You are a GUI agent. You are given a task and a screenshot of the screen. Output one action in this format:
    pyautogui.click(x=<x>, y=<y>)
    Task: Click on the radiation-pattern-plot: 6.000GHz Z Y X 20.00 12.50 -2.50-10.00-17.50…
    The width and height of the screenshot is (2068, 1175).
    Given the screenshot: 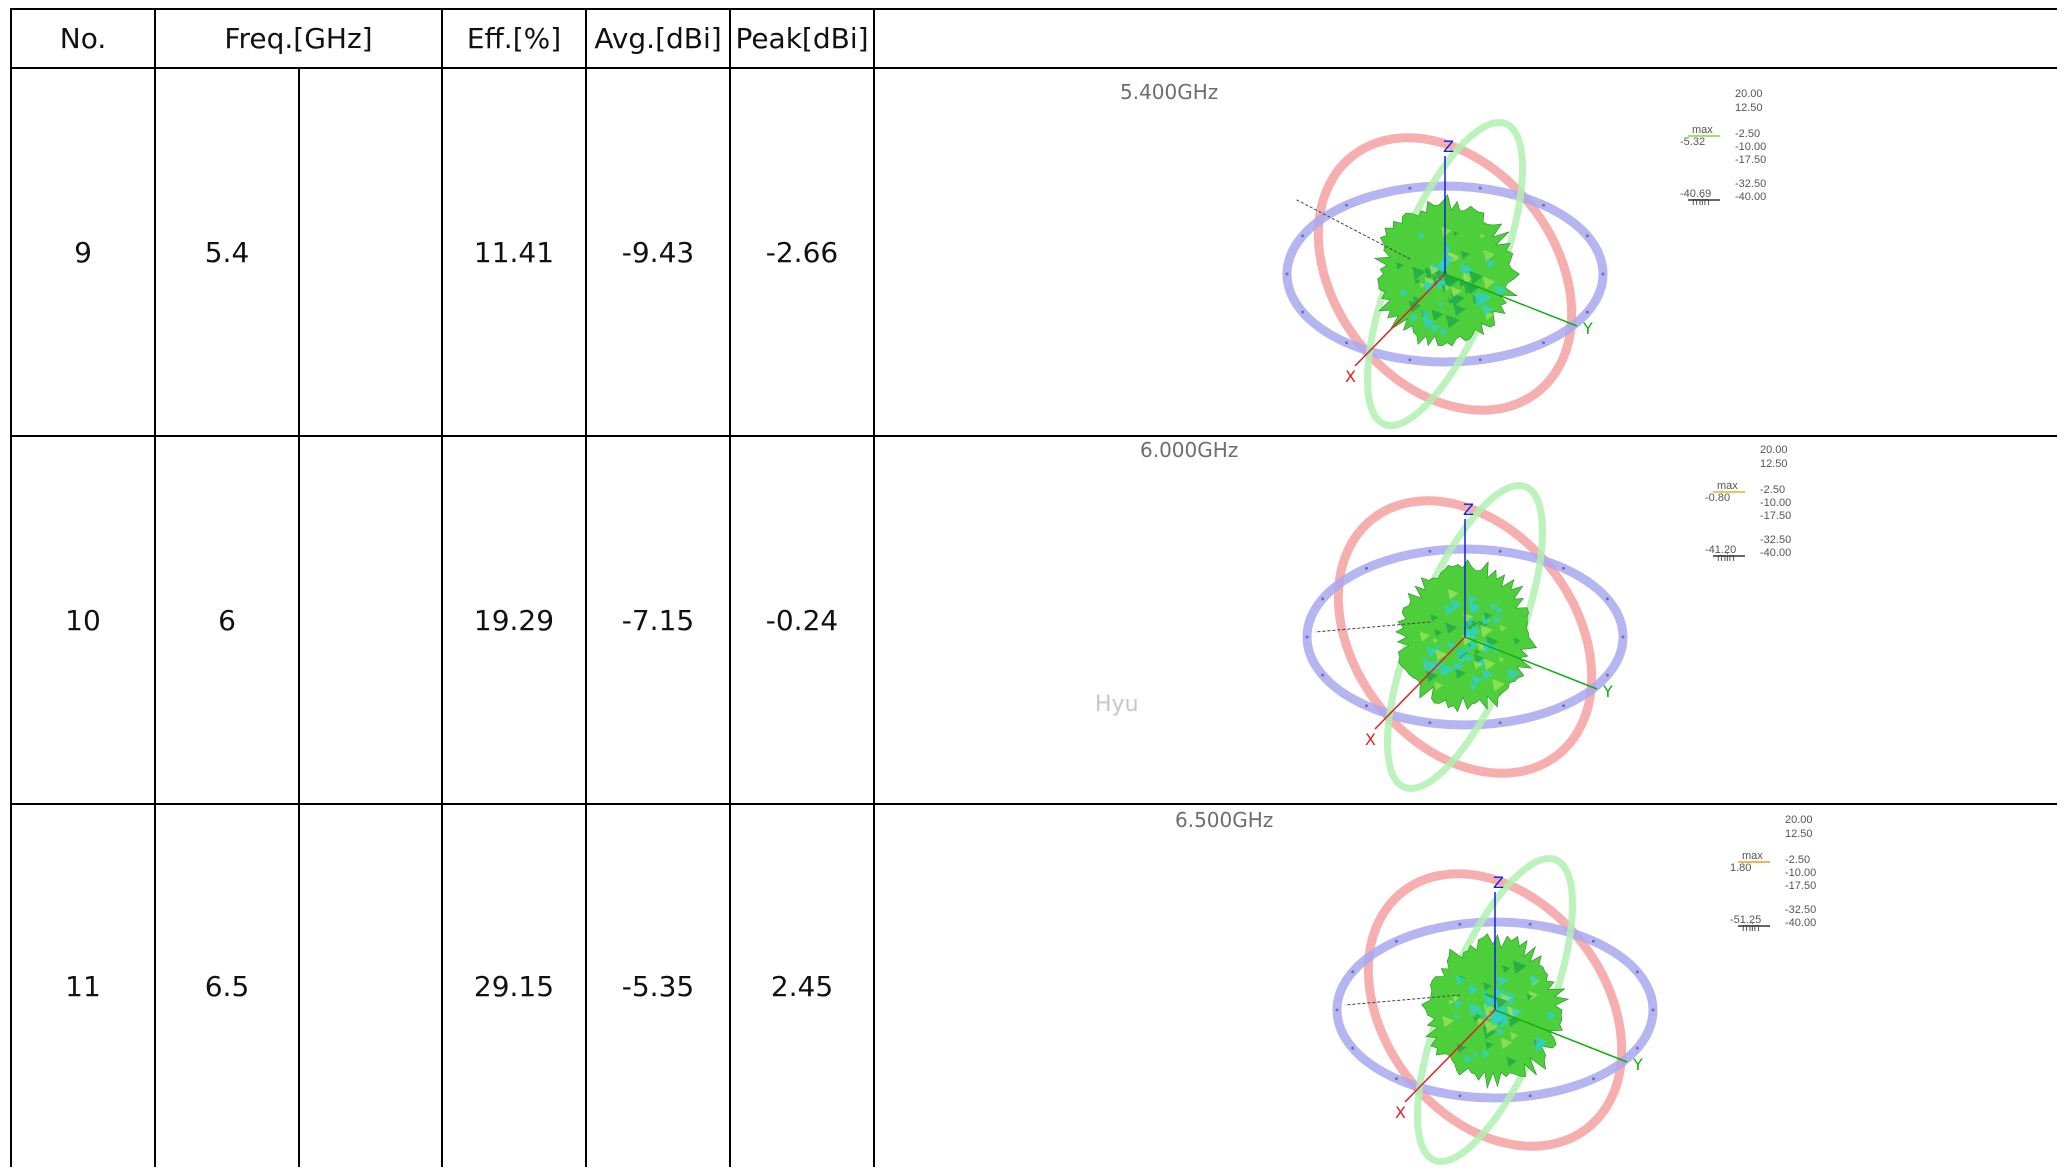 What is the action you would take?
    pyautogui.click(x=1465, y=615)
    